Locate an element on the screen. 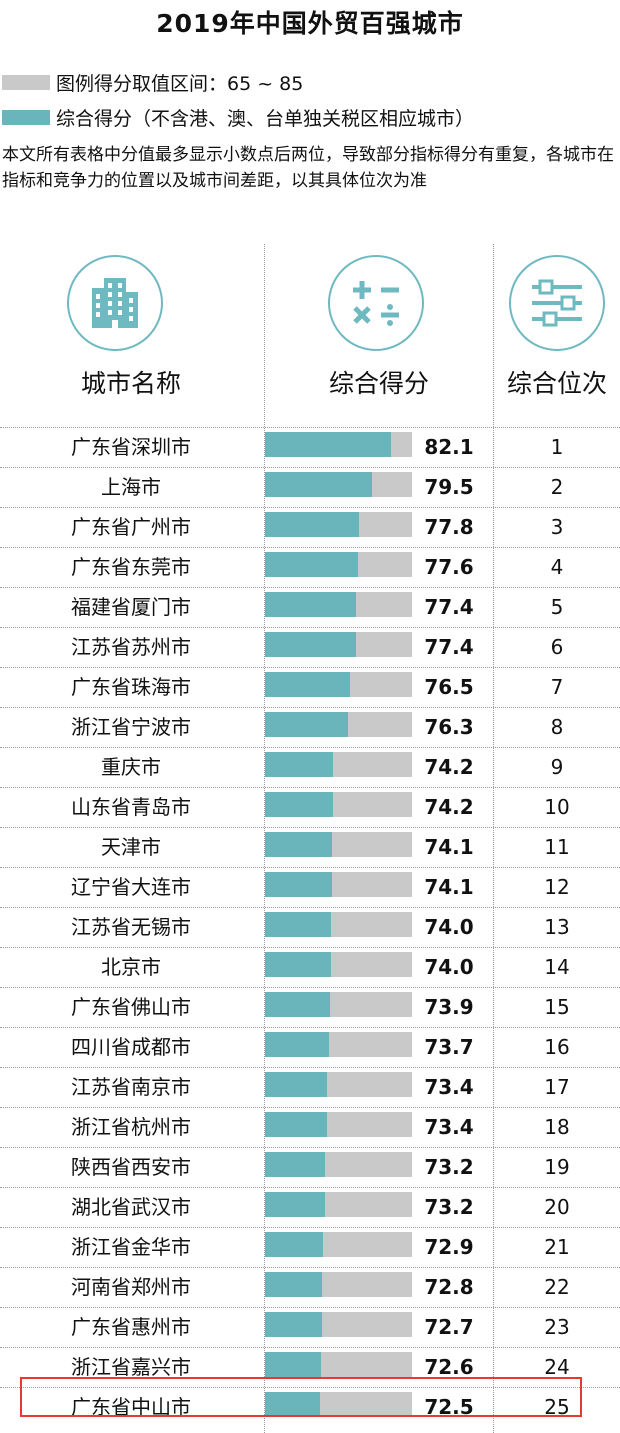 The image size is (620, 1433). table-row: 重庆市 74.2 9 is located at coordinates (310, 767).